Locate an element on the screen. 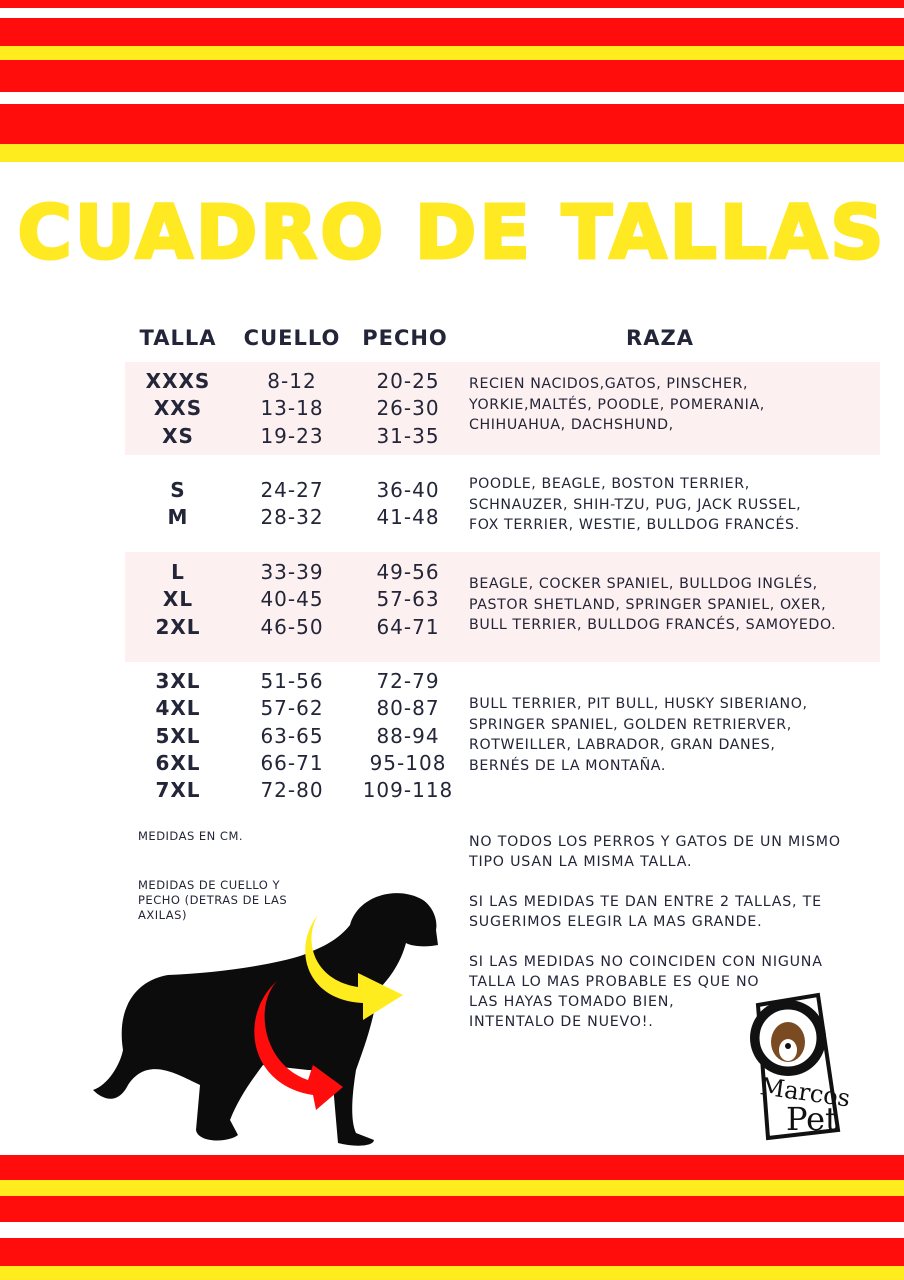 The height and width of the screenshot is (1280, 904). header-raza: RAZA is located at coordinates (660, 338).